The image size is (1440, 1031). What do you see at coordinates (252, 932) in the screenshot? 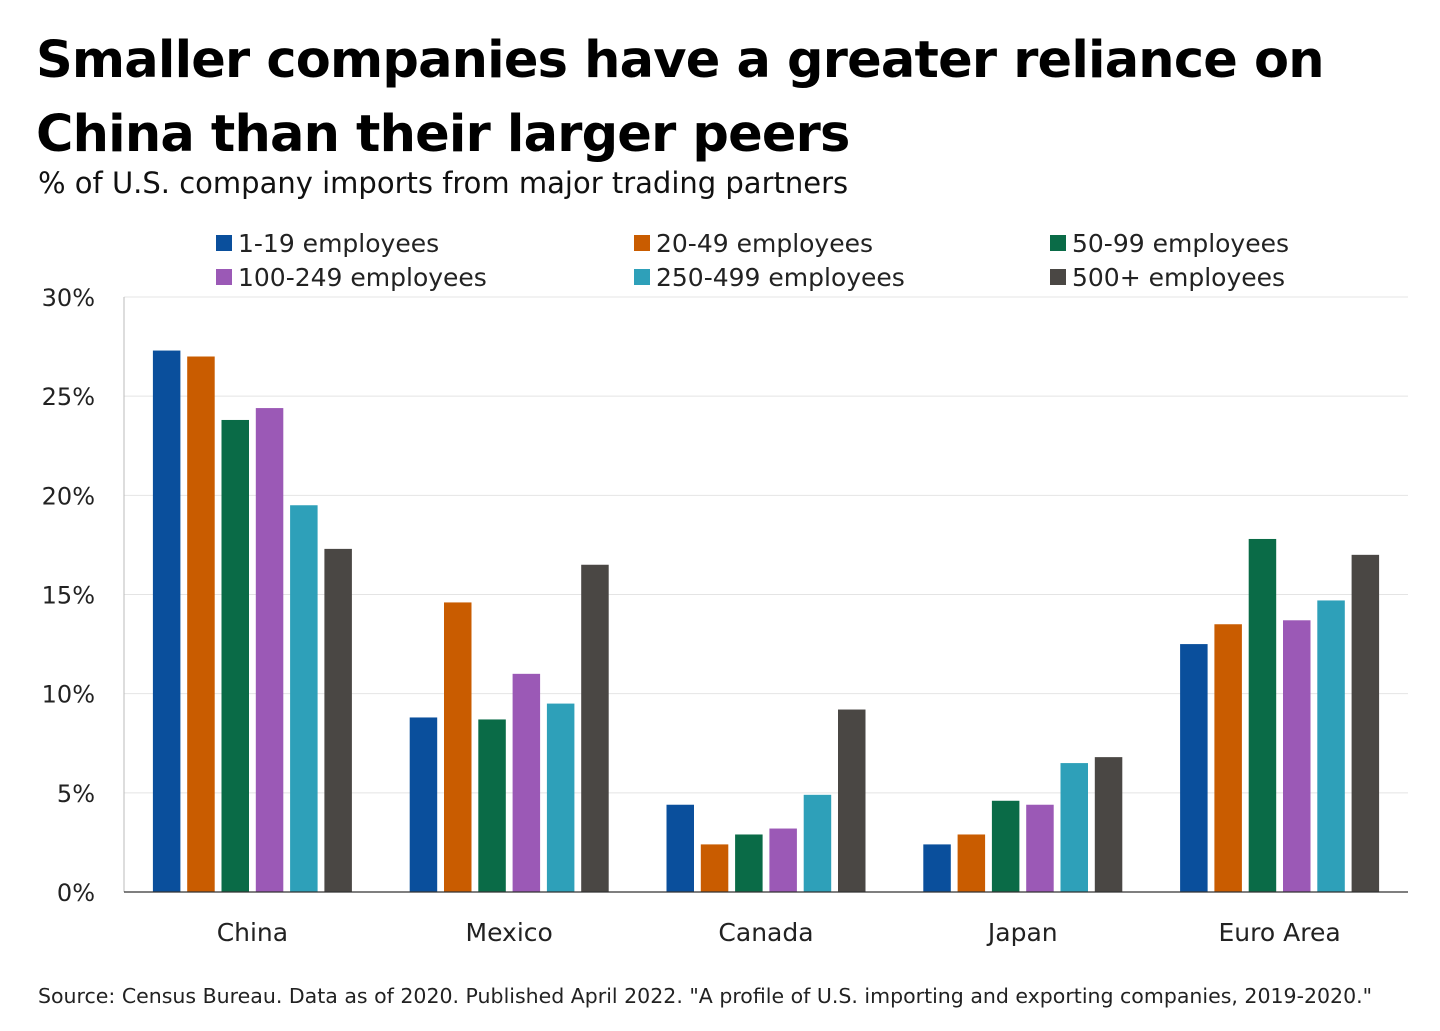
I see `x-tick-label: China` at bounding box center [252, 932].